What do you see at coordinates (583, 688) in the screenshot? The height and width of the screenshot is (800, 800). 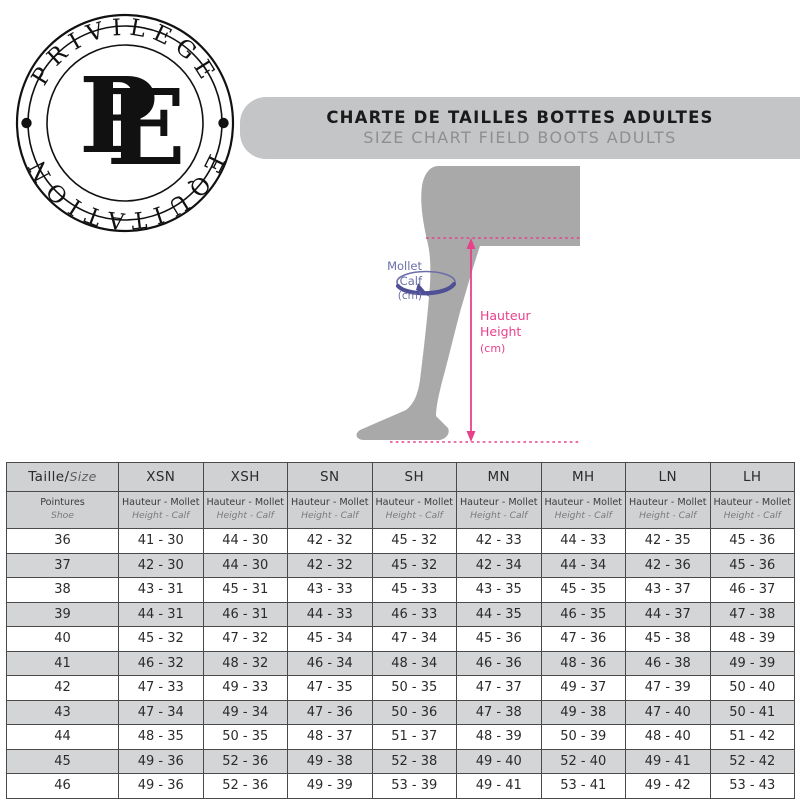 I see `cell-mh-42: 49 - 37` at bounding box center [583, 688].